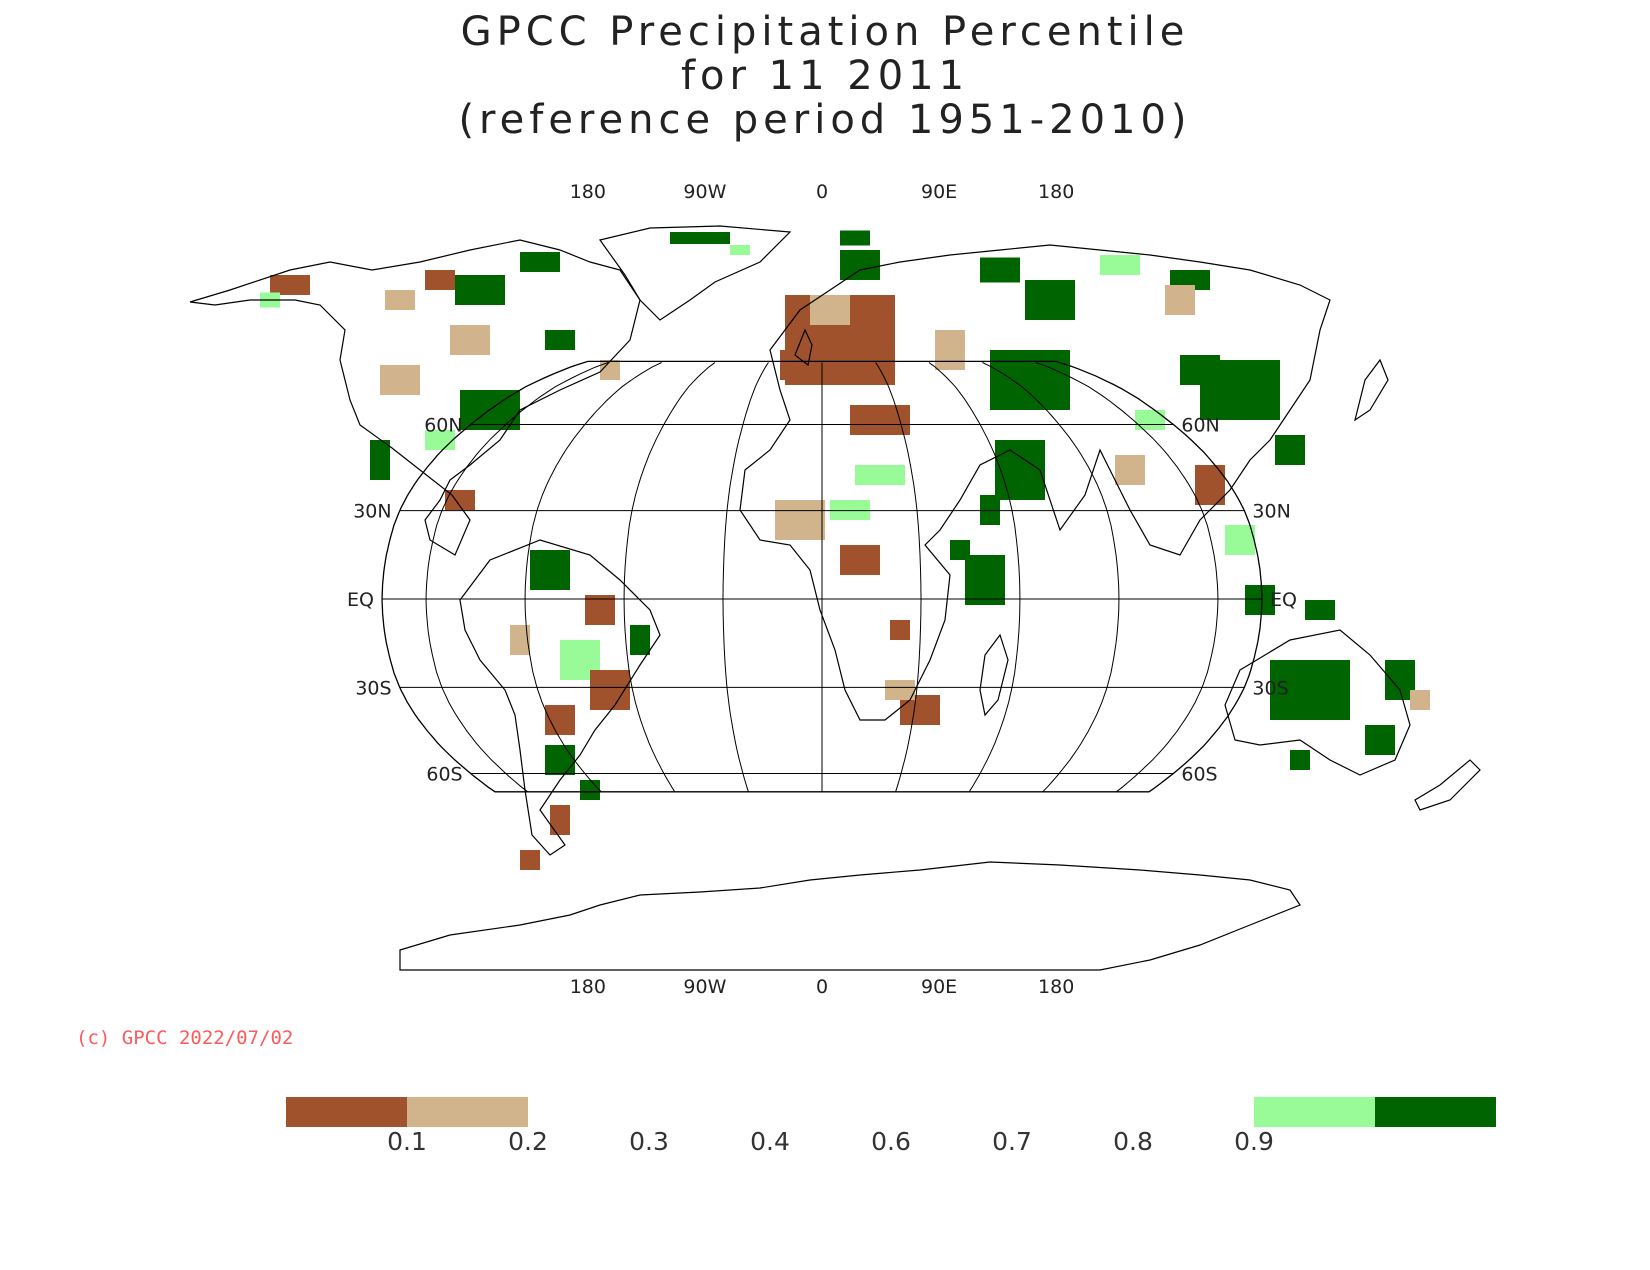 The height and width of the screenshot is (1270, 1650). Describe the element at coordinates (939, 192) in the screenshot. I see `lon-label-top: 90E` at that location.